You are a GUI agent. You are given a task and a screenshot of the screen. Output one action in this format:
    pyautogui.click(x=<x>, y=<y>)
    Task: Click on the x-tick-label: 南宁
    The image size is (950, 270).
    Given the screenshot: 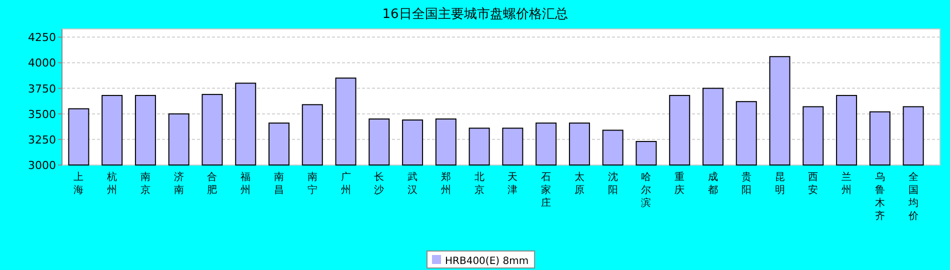 What is the action you would take?
    pyautogui.click(x=312, y=183)
    